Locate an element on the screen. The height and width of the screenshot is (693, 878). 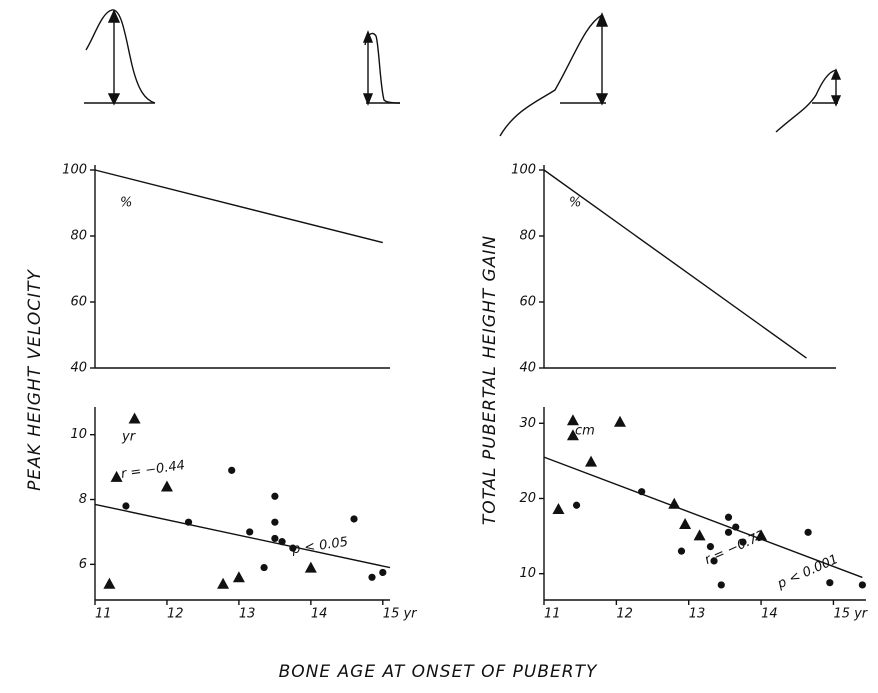
unit-label: cm is located at coordinates (585, 431).